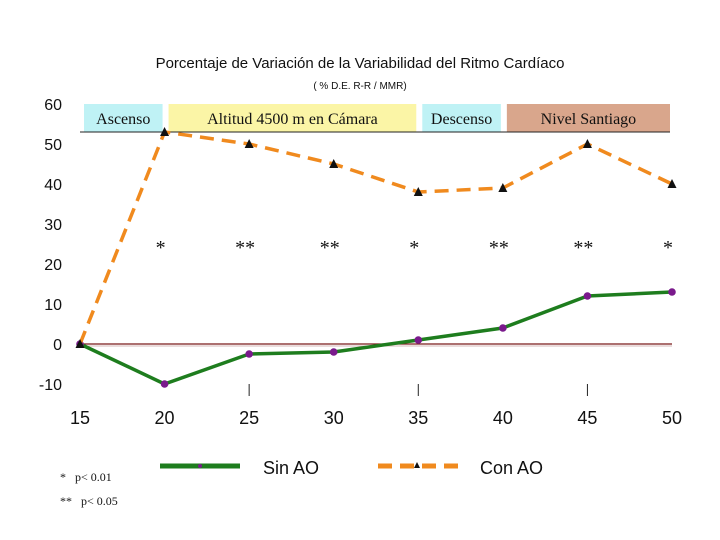  Describe the element at coordinates (200, 466) in the screenshot. I see `legend-marker-sin-ao` at that location.